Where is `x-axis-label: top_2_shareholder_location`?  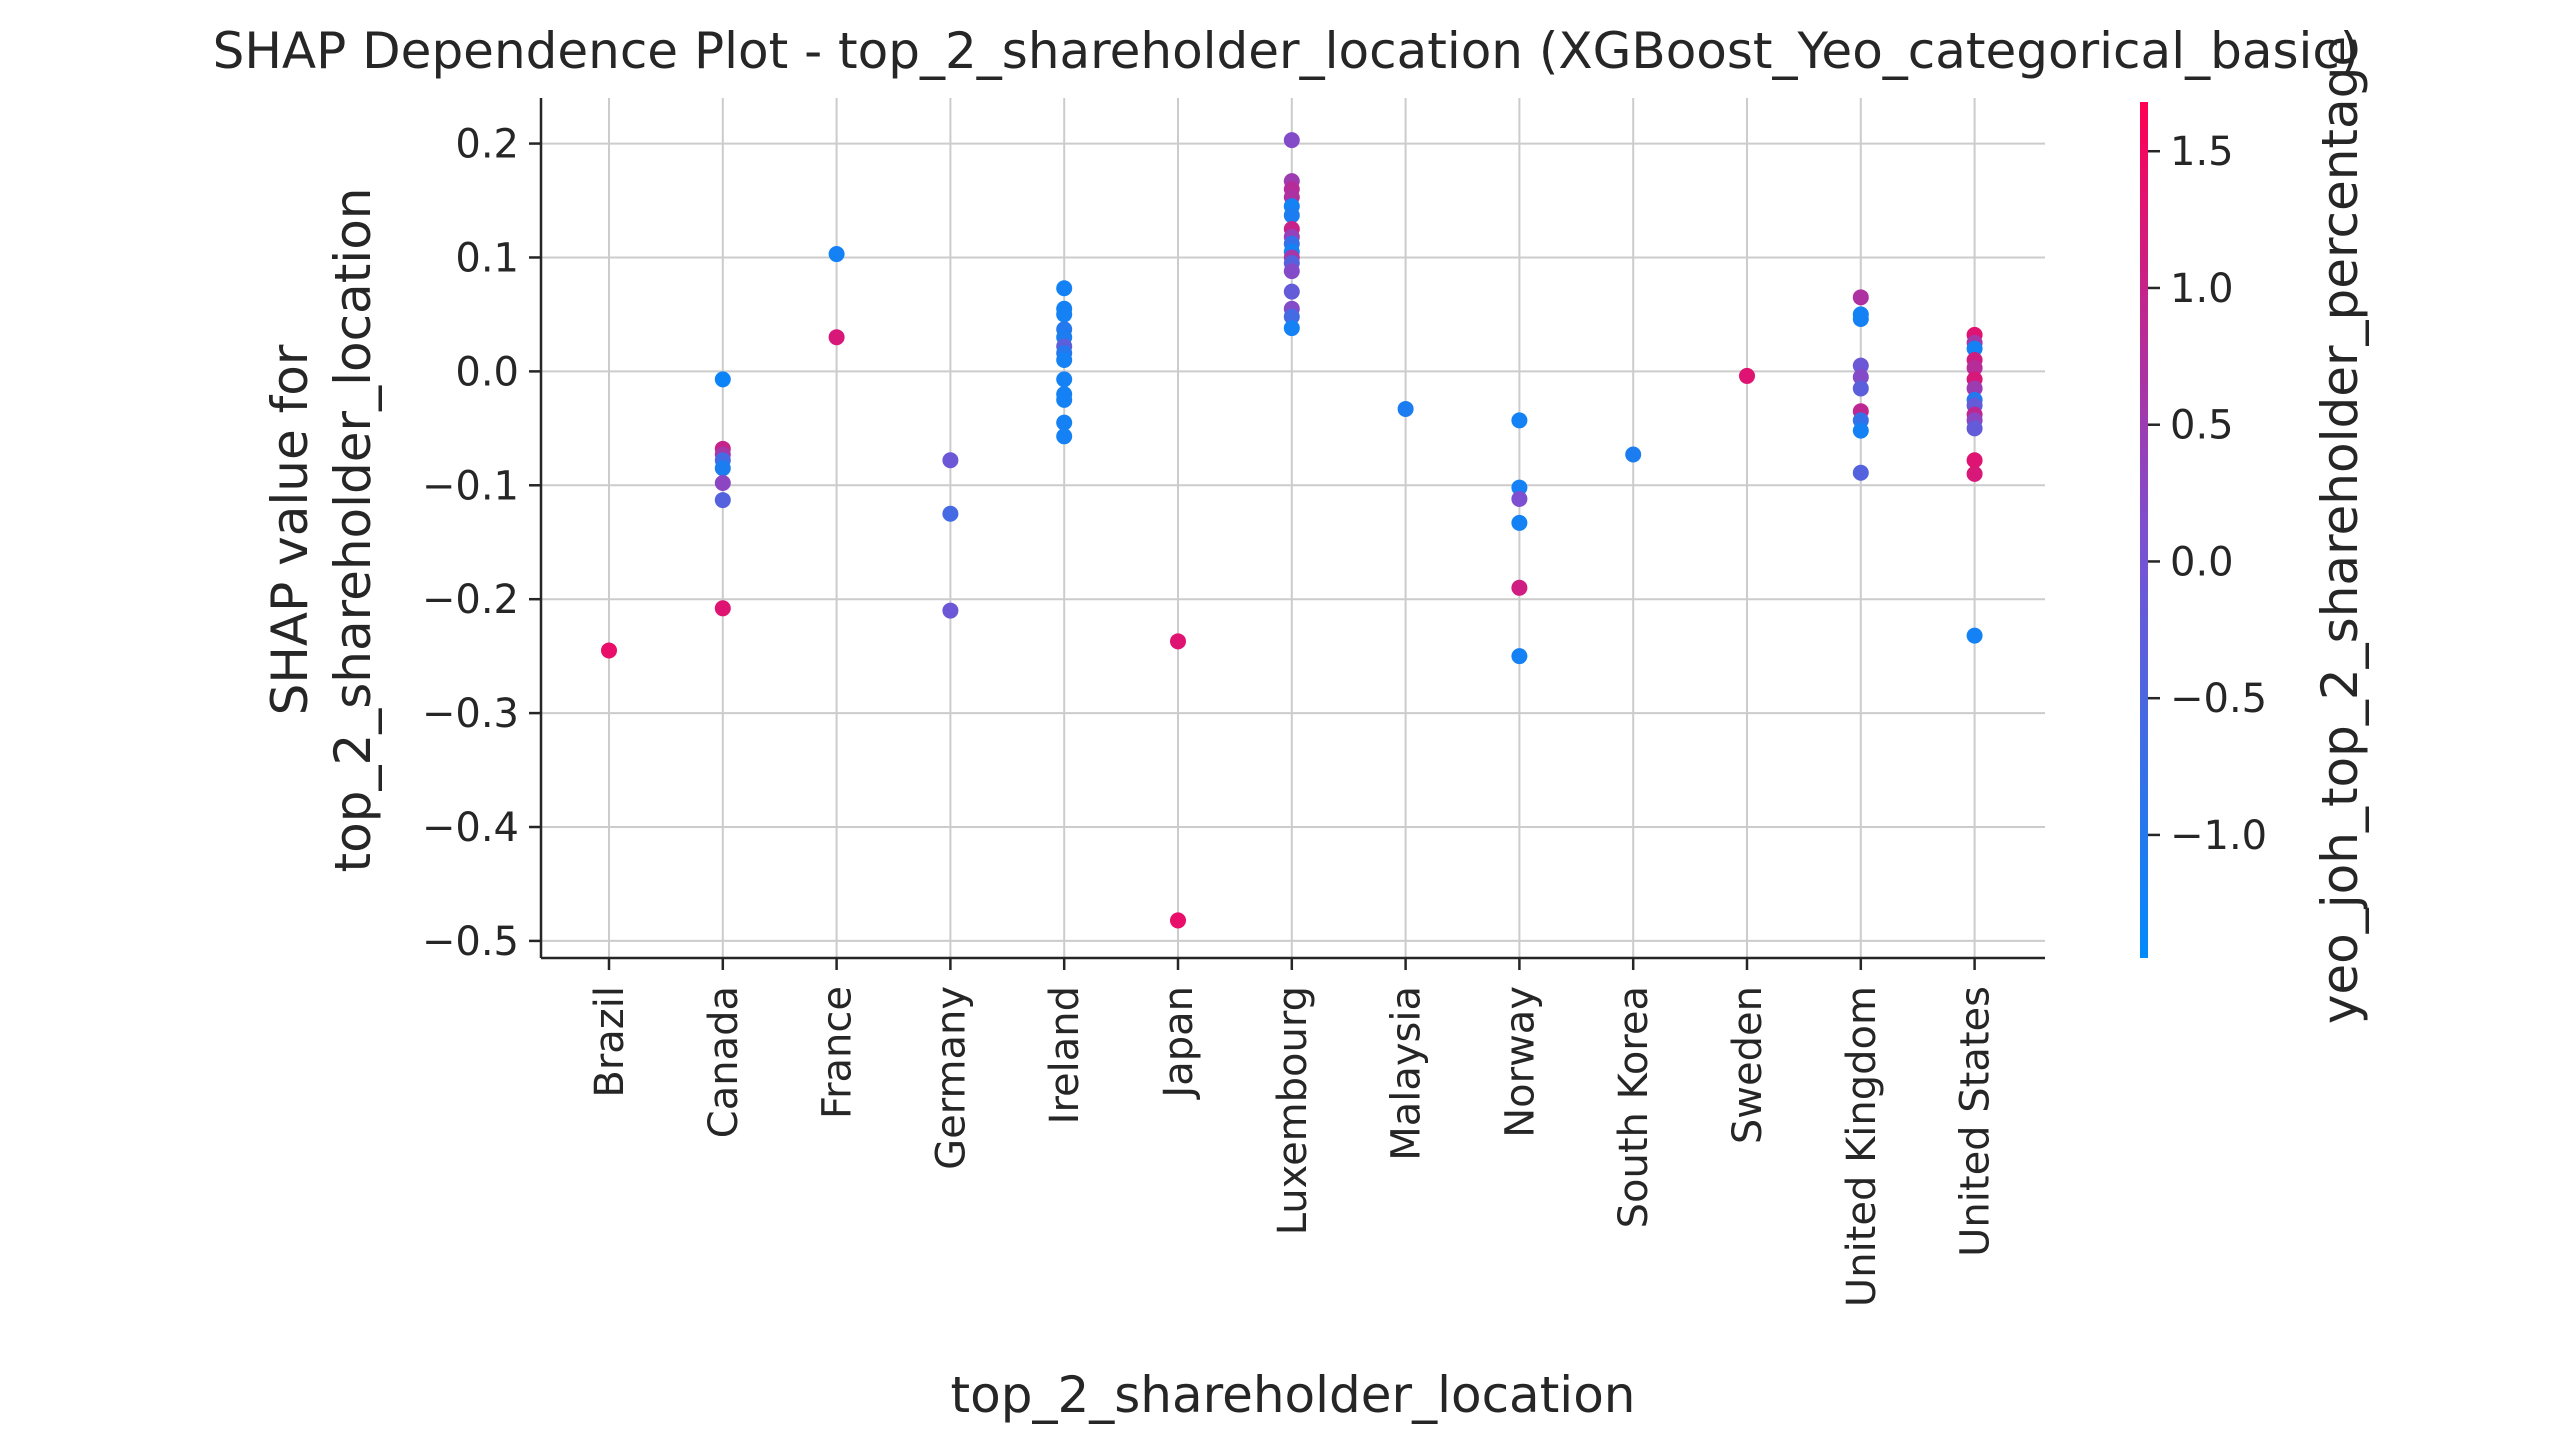 x-axis-label: top_2_shareholder_location is located at coordinates (1293, 1395).